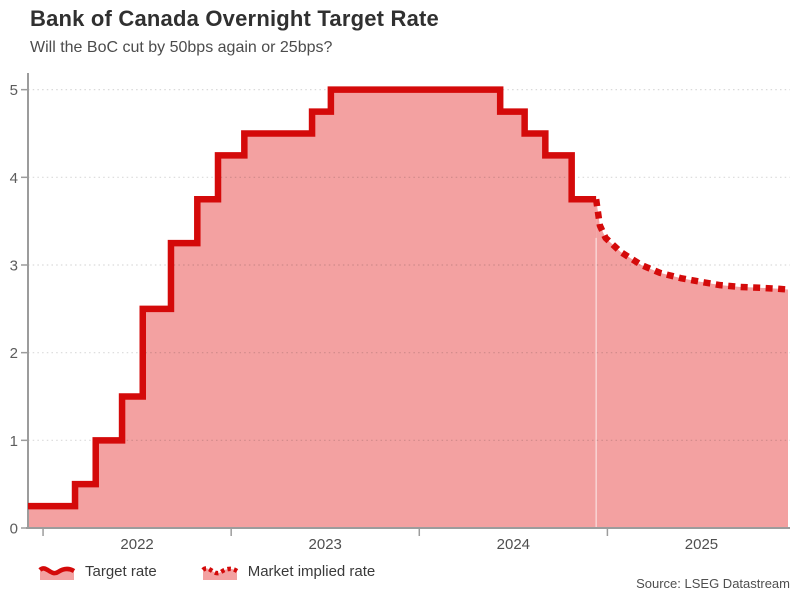  What do you see at coordinates (57, 573) in the screenshot?
I see `target-rate-solid-swatch-icon` at bounding box center [57, 573].